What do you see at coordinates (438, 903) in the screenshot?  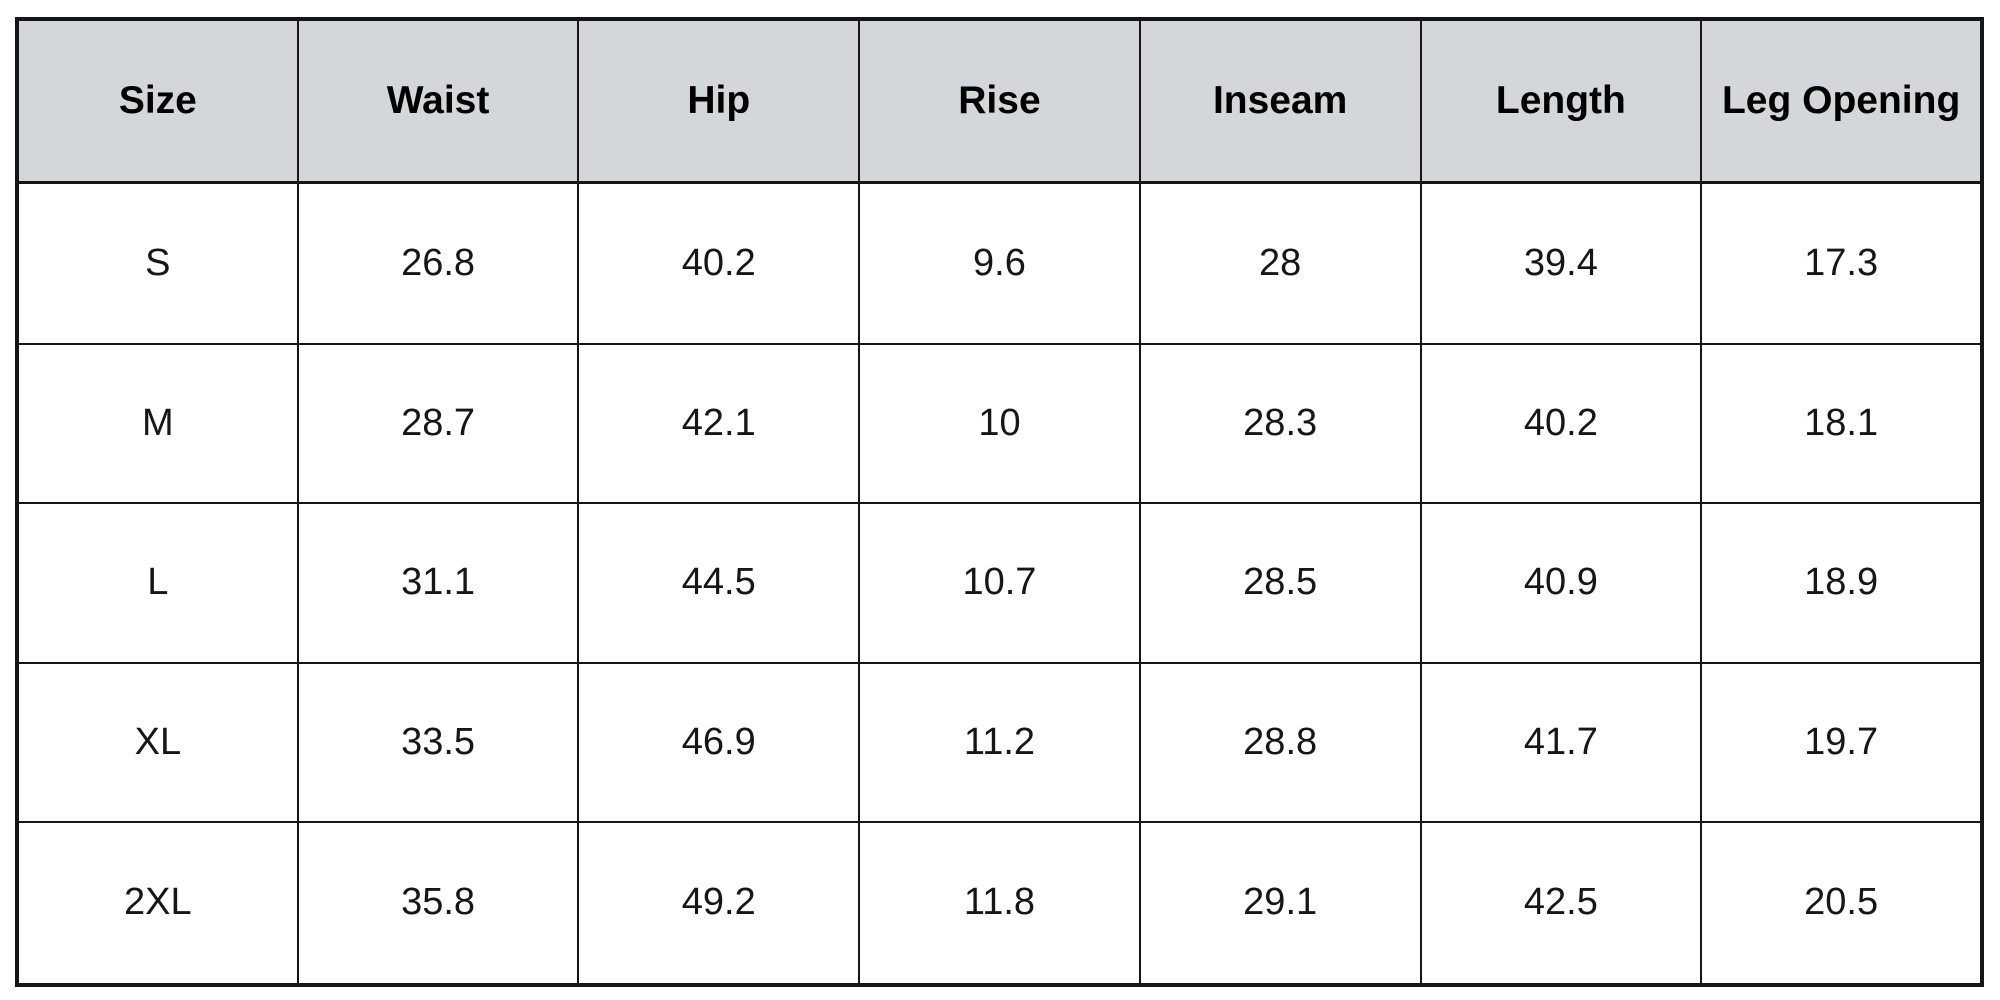 I see `cell-waist: 35.8` at bounding box center [438, 903].